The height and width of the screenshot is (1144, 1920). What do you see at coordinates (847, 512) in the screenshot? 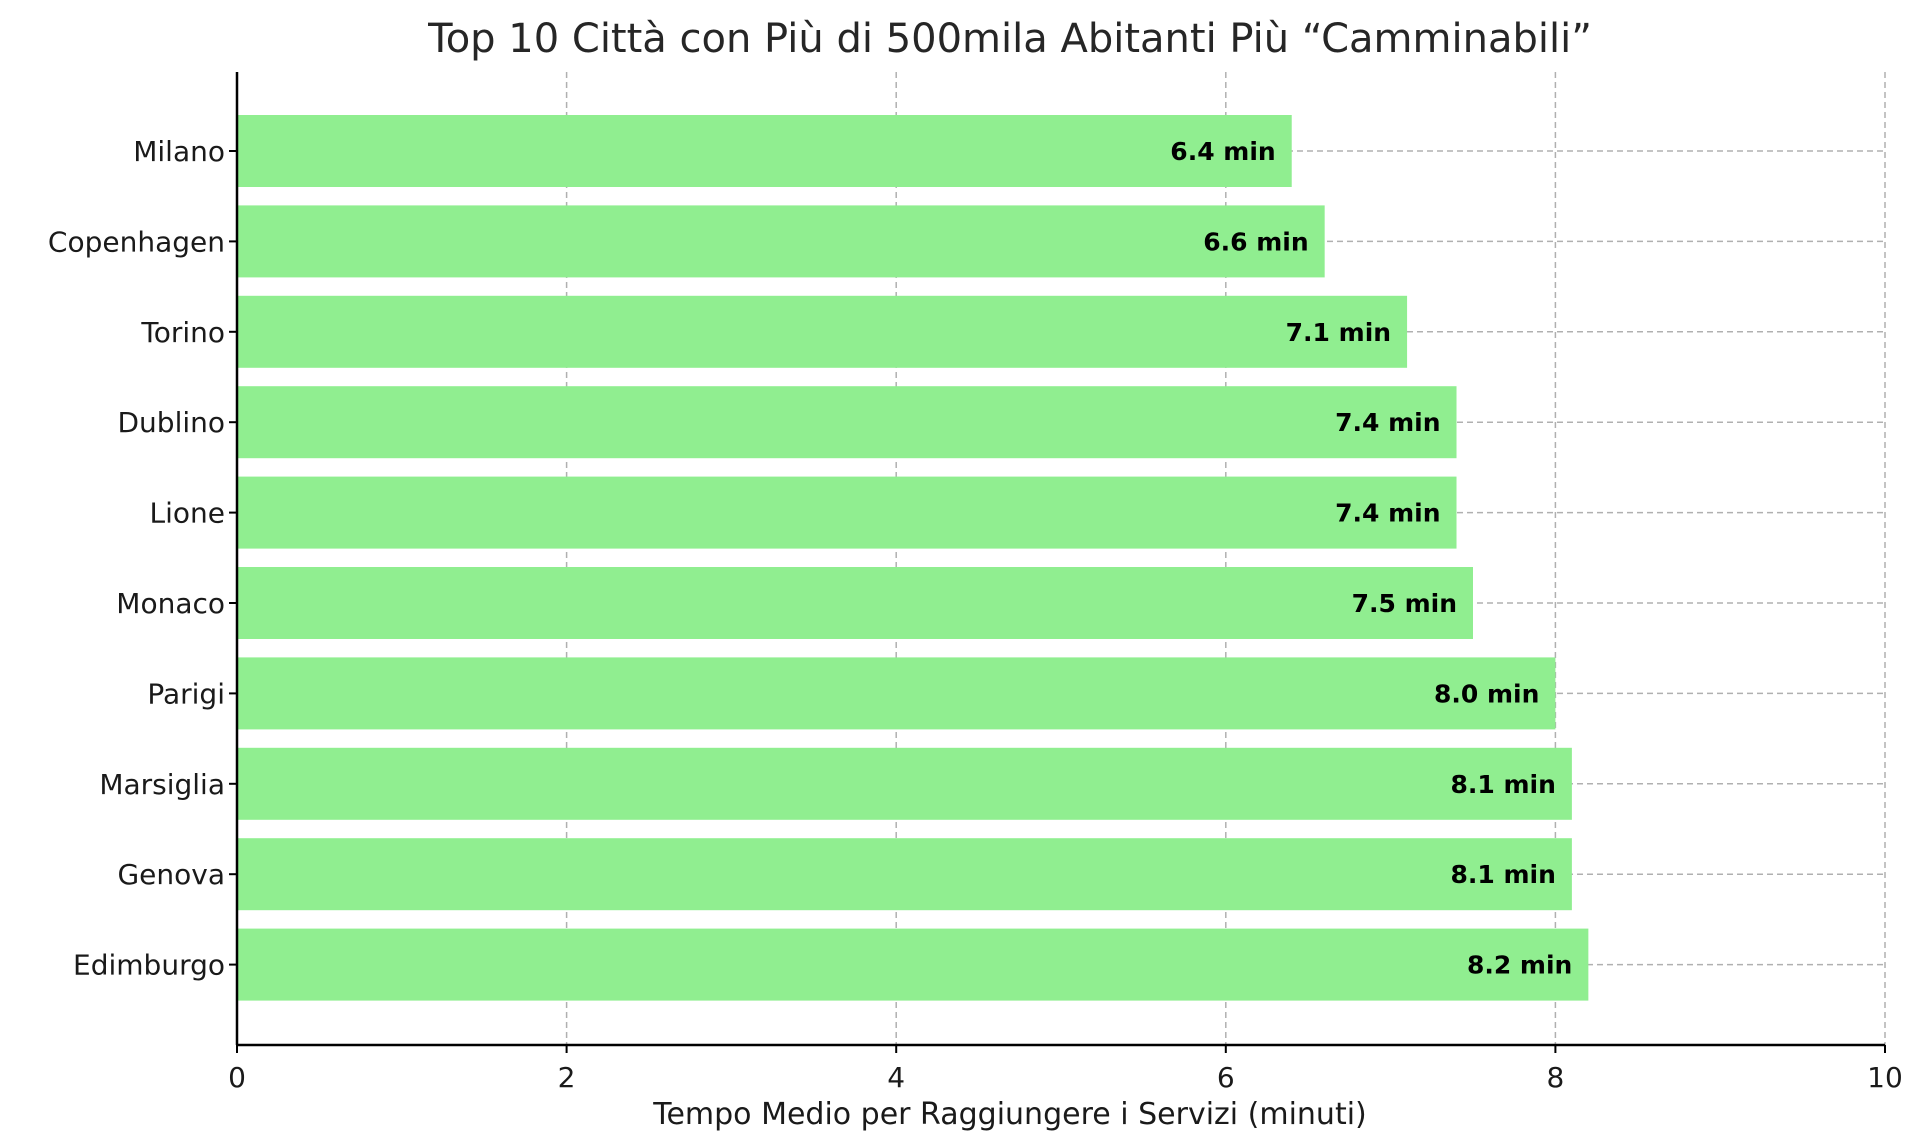
I see `bar-lione` at bounding box center [847, 512].